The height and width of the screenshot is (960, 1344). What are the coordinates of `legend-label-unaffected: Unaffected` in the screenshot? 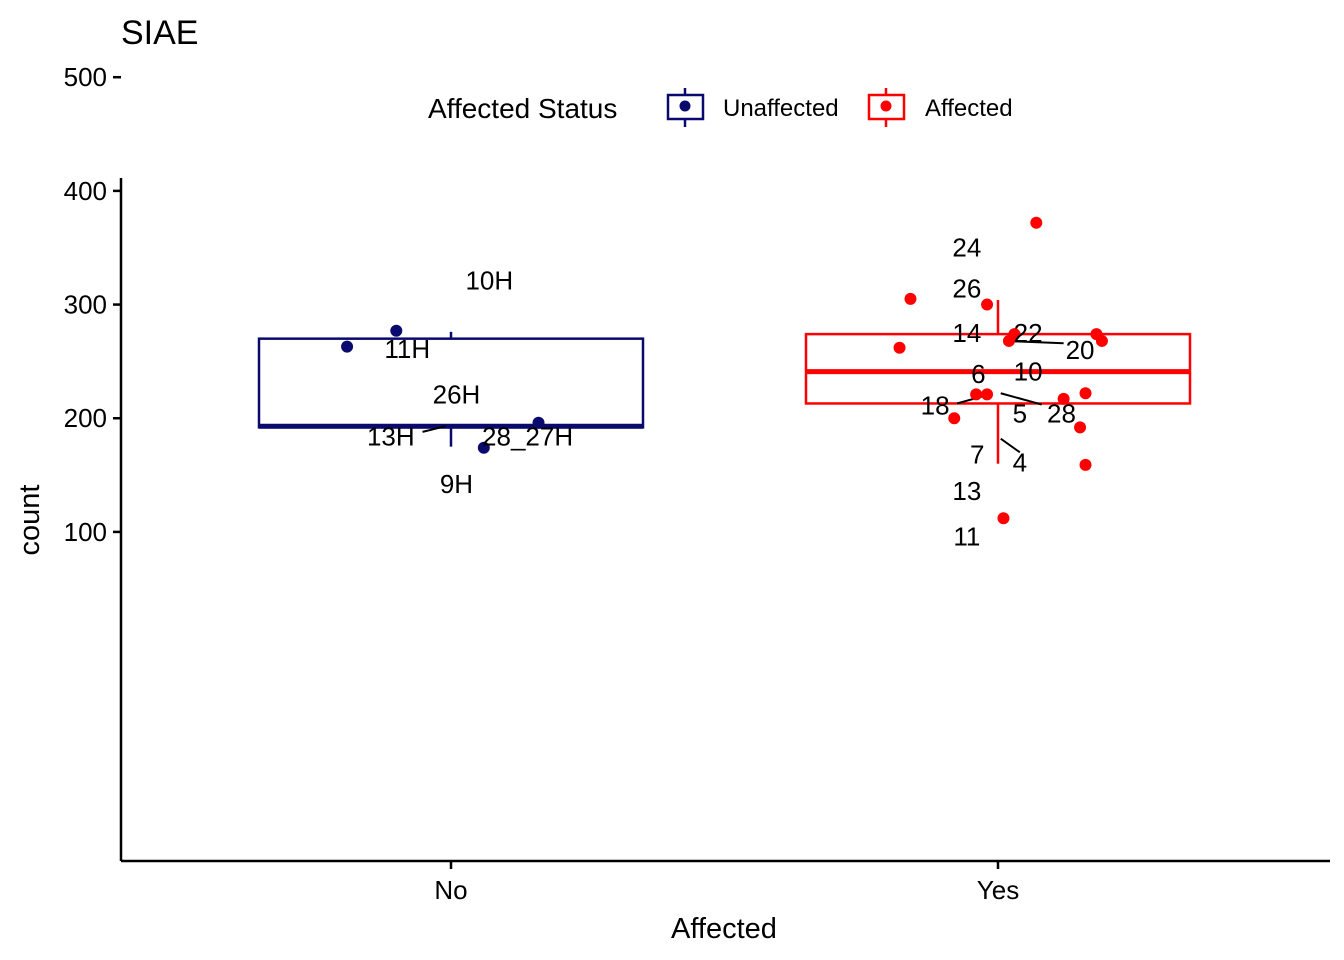 It's located at (781, 108).